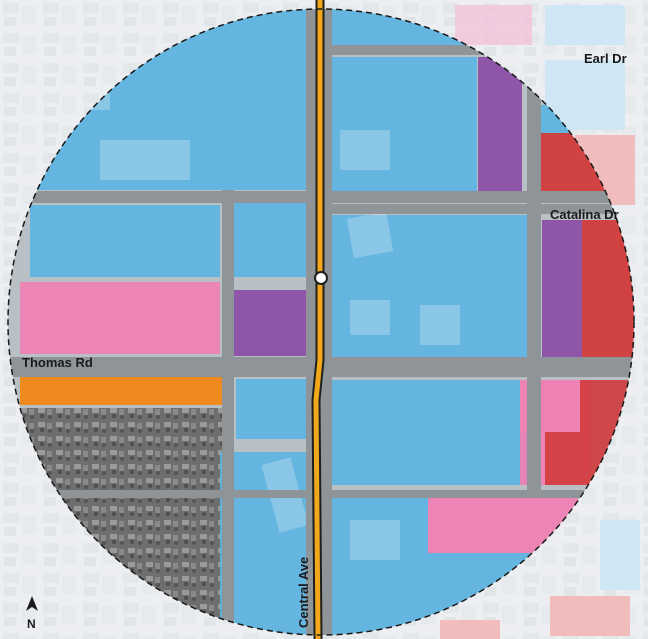 The height and width of the screenshot is (639, 648). Describe the element at coordinates (562, 290) in the screenshot. I see `purple-parcel-catalina` at that location.